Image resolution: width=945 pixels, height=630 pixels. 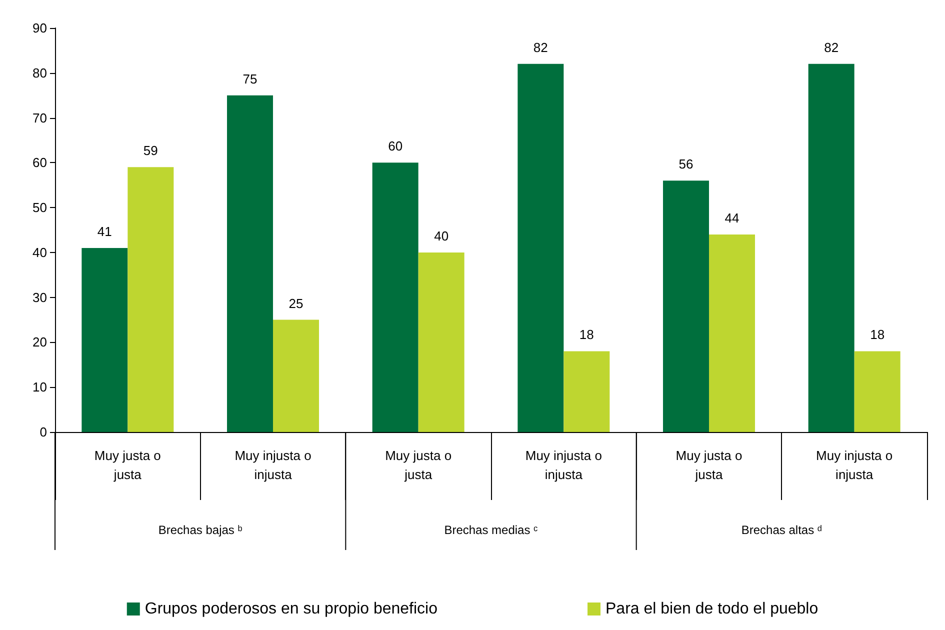 What do you see at coordinates (39, 28) in the screenshot?
I see `y-tick-label: 90` at bounding box center [39, 28].